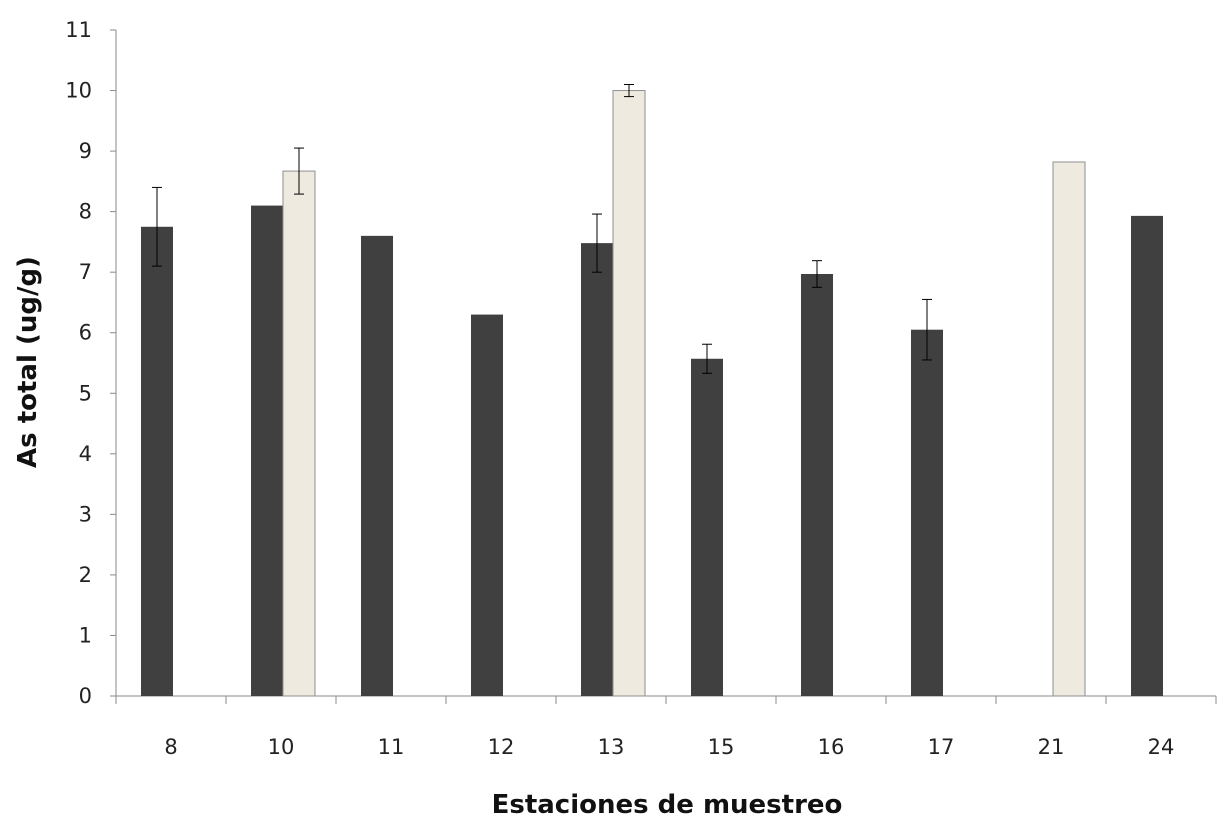 The width and height of the screenshot is (1221, 814). Describe the element at coordinates (170, 747) in the screenshot. I see `x-tick-label: 8` at that location.